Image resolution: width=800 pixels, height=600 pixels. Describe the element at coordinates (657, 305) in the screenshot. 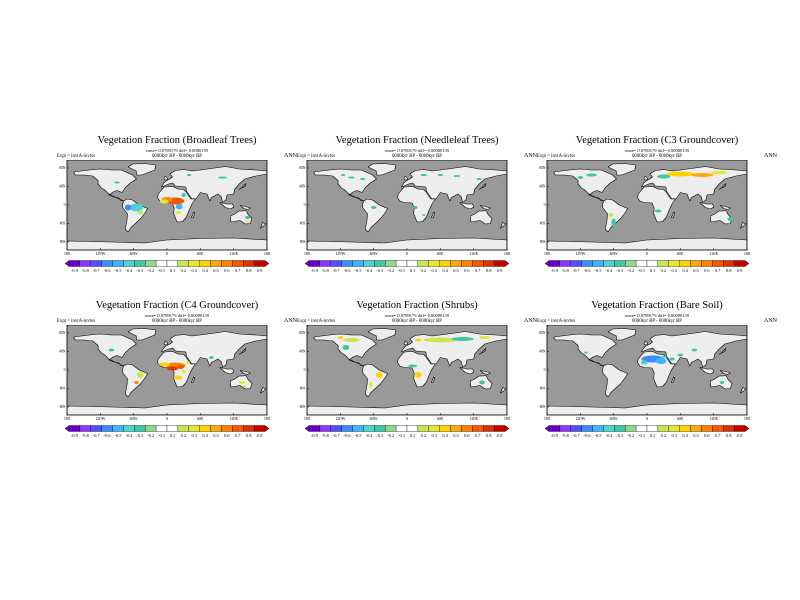

I see `panel-title: Vegetation Fraction (Bare Soil)` at that location.